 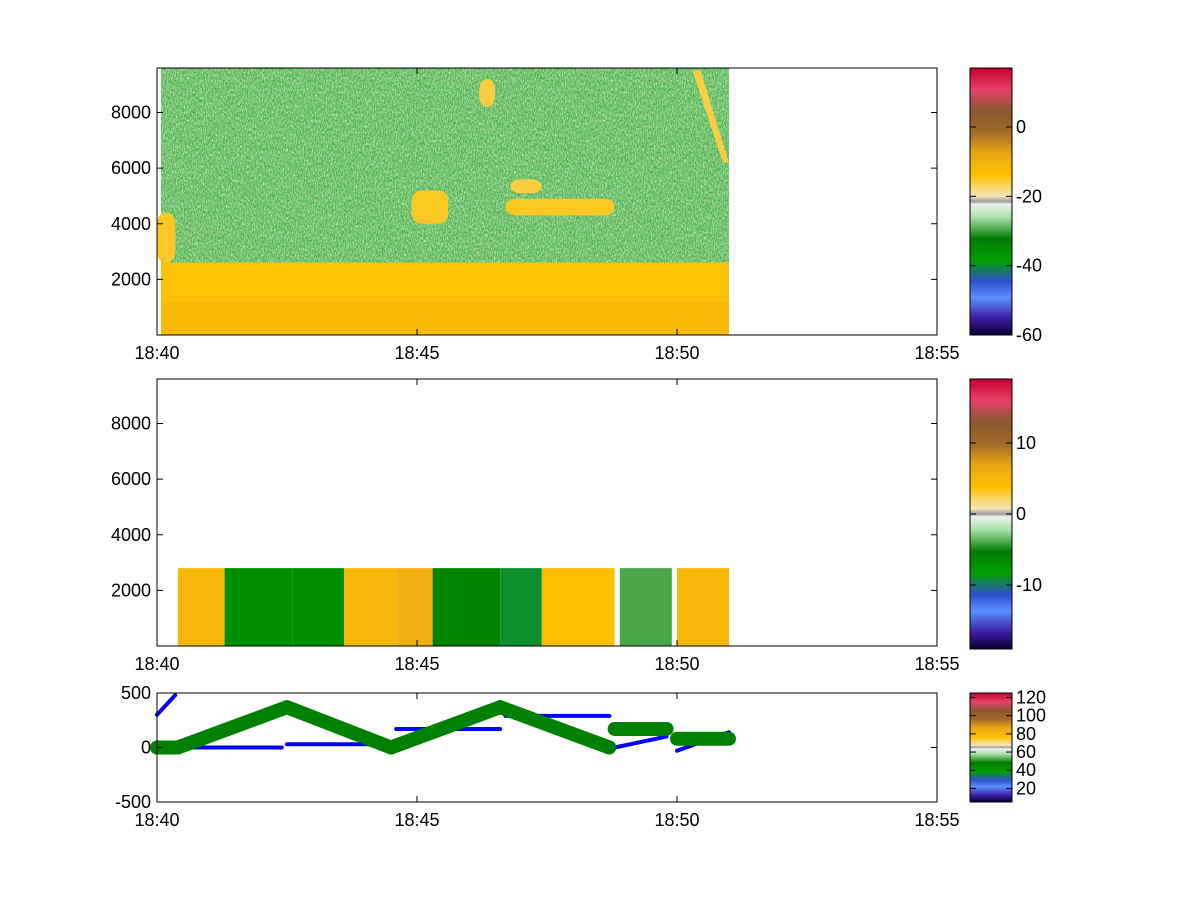 What do you see at coordinates (524, 507) in the screenshot?
I see `panel-2-y-axis: 2000 4000 6000 8000` at bounding box center [524, 507].